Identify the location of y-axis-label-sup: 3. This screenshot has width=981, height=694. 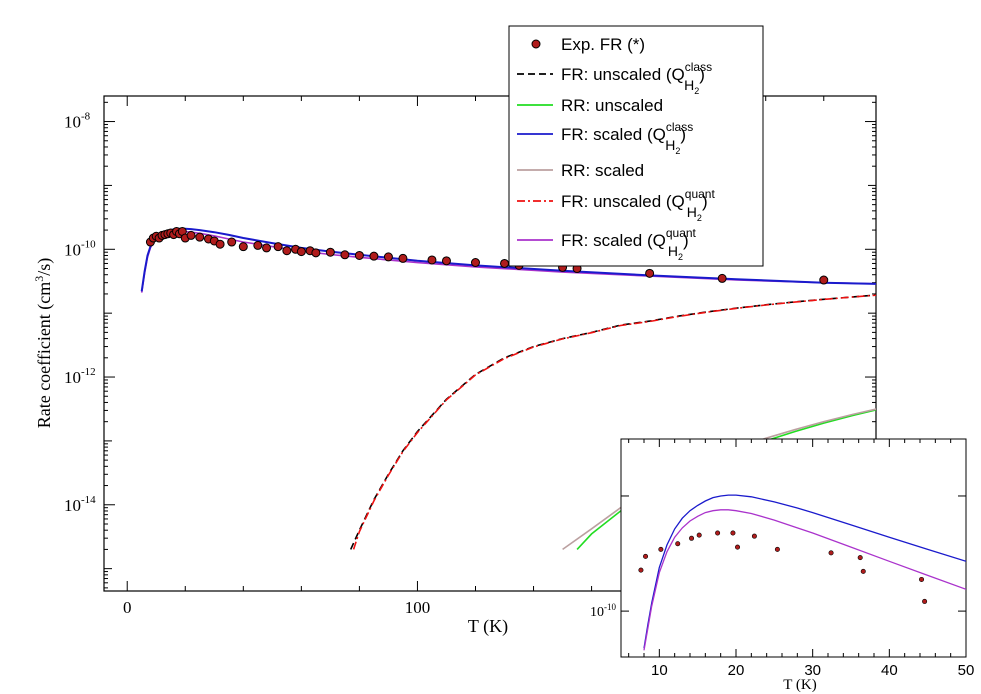
(39, 279).